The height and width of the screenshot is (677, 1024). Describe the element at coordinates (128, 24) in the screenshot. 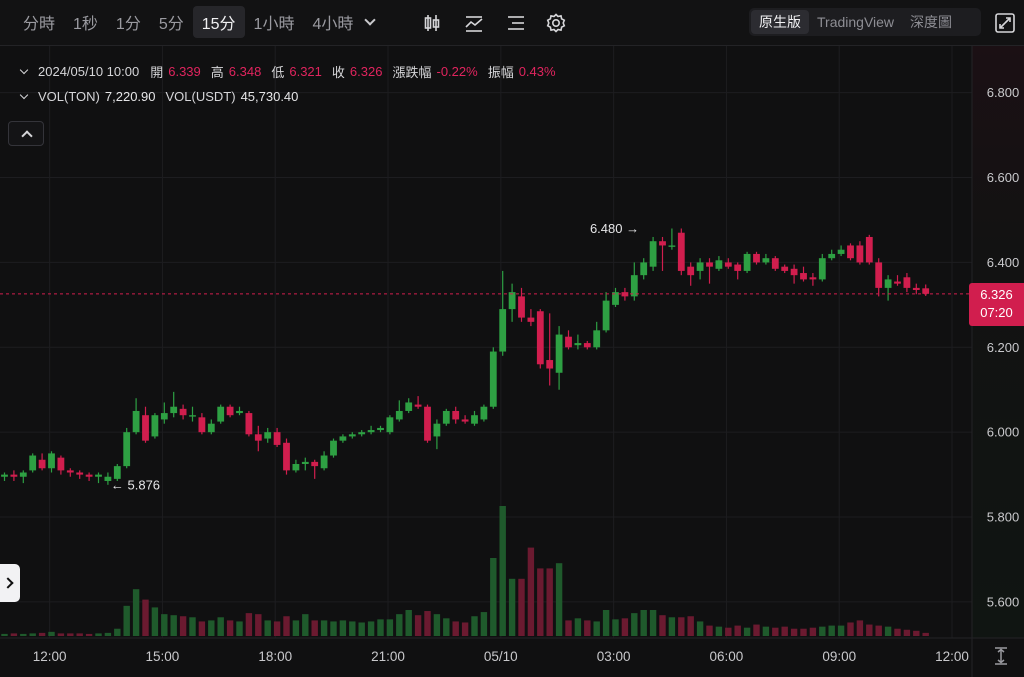

I see `interval-tab-1m: 1分` at that location.